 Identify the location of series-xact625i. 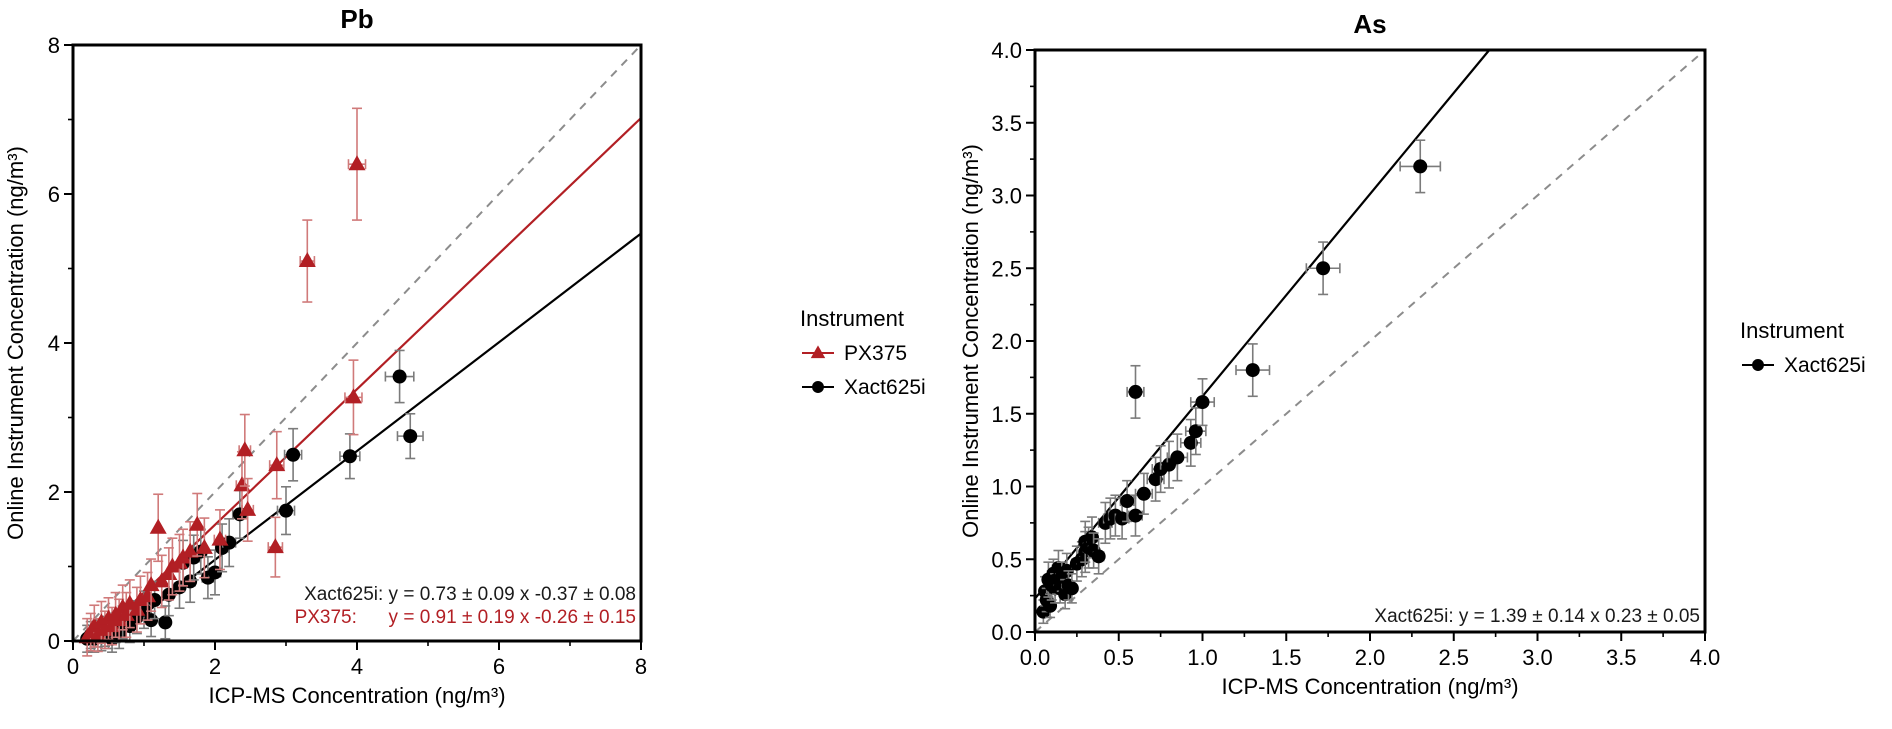
(1239, 382).